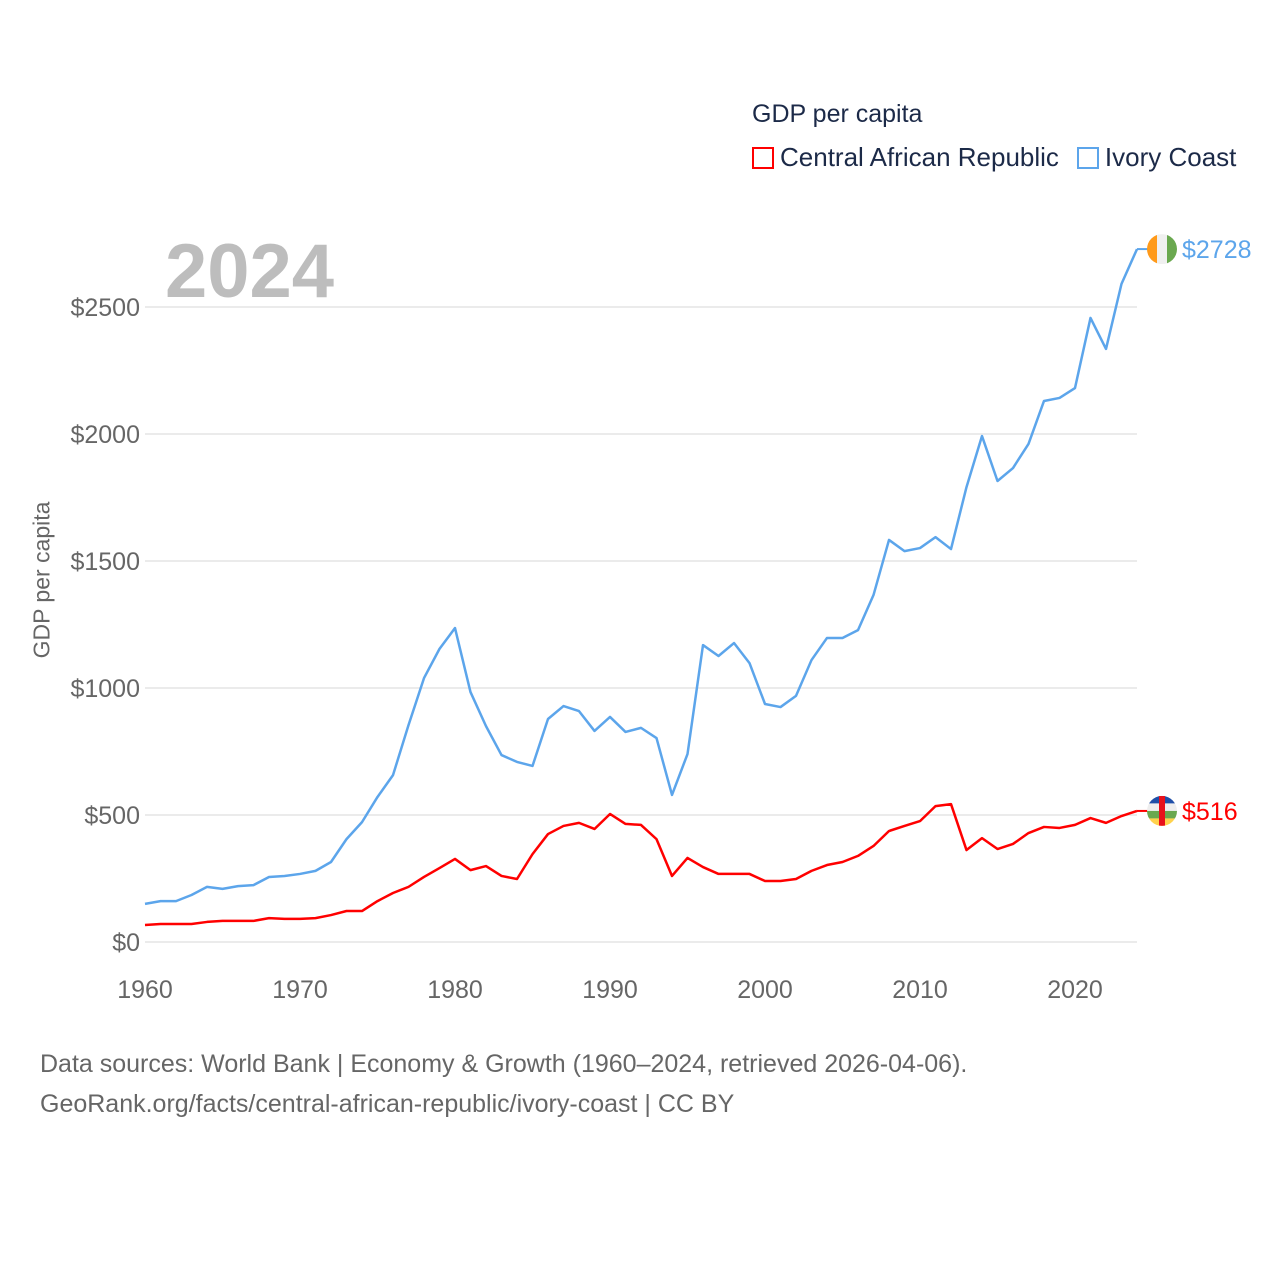  I want to click on x-tick-label: 2000, so click(765, 990).